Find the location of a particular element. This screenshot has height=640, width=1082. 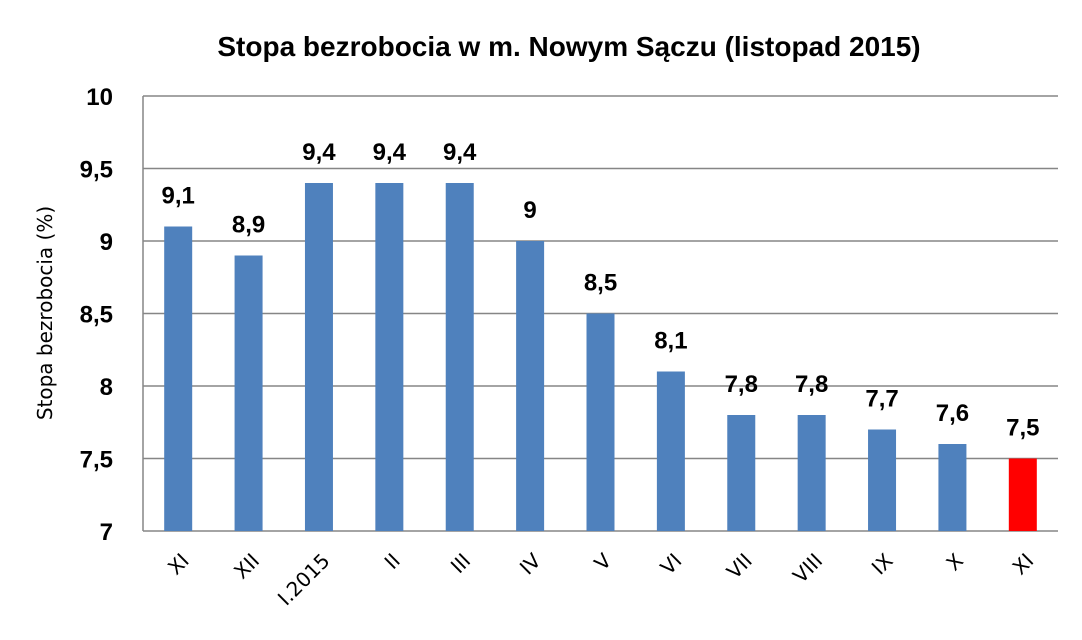

x-tick-label: X is located at coordinates (954, 561).